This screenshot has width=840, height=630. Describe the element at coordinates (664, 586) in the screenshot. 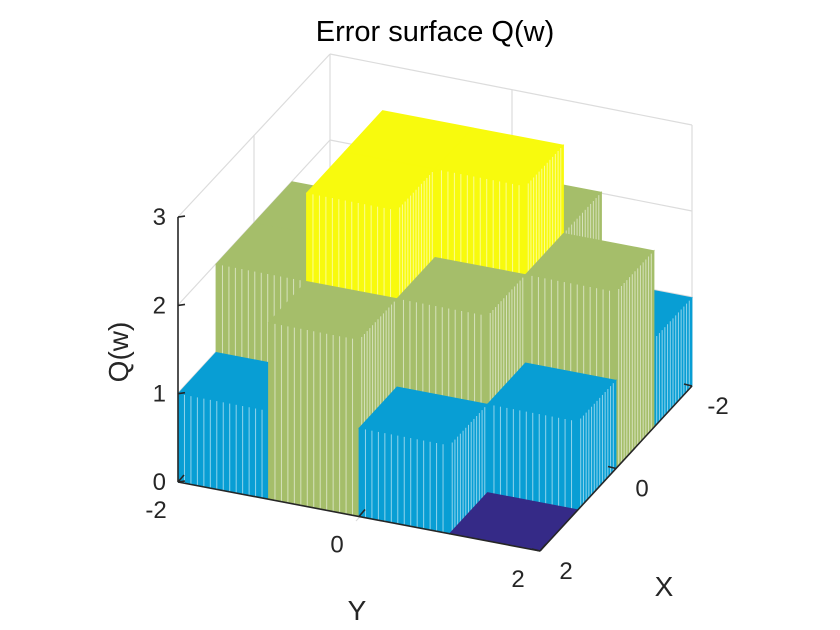

I see `x-axis-label: X` at that location.